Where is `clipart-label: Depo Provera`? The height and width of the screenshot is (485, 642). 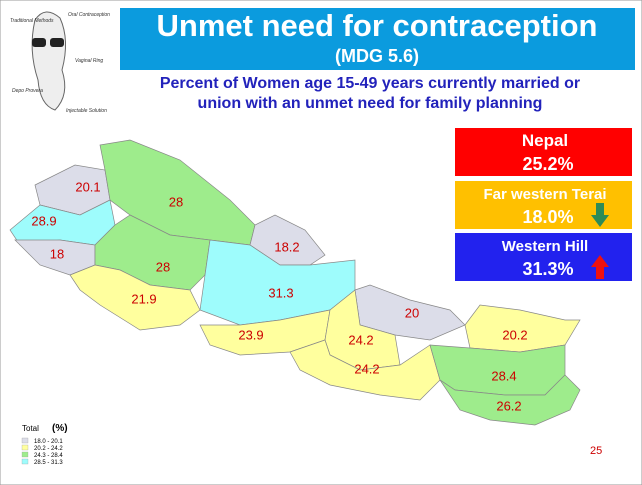
clipart-label: Depo Provera is located at coordinates (27, 91).